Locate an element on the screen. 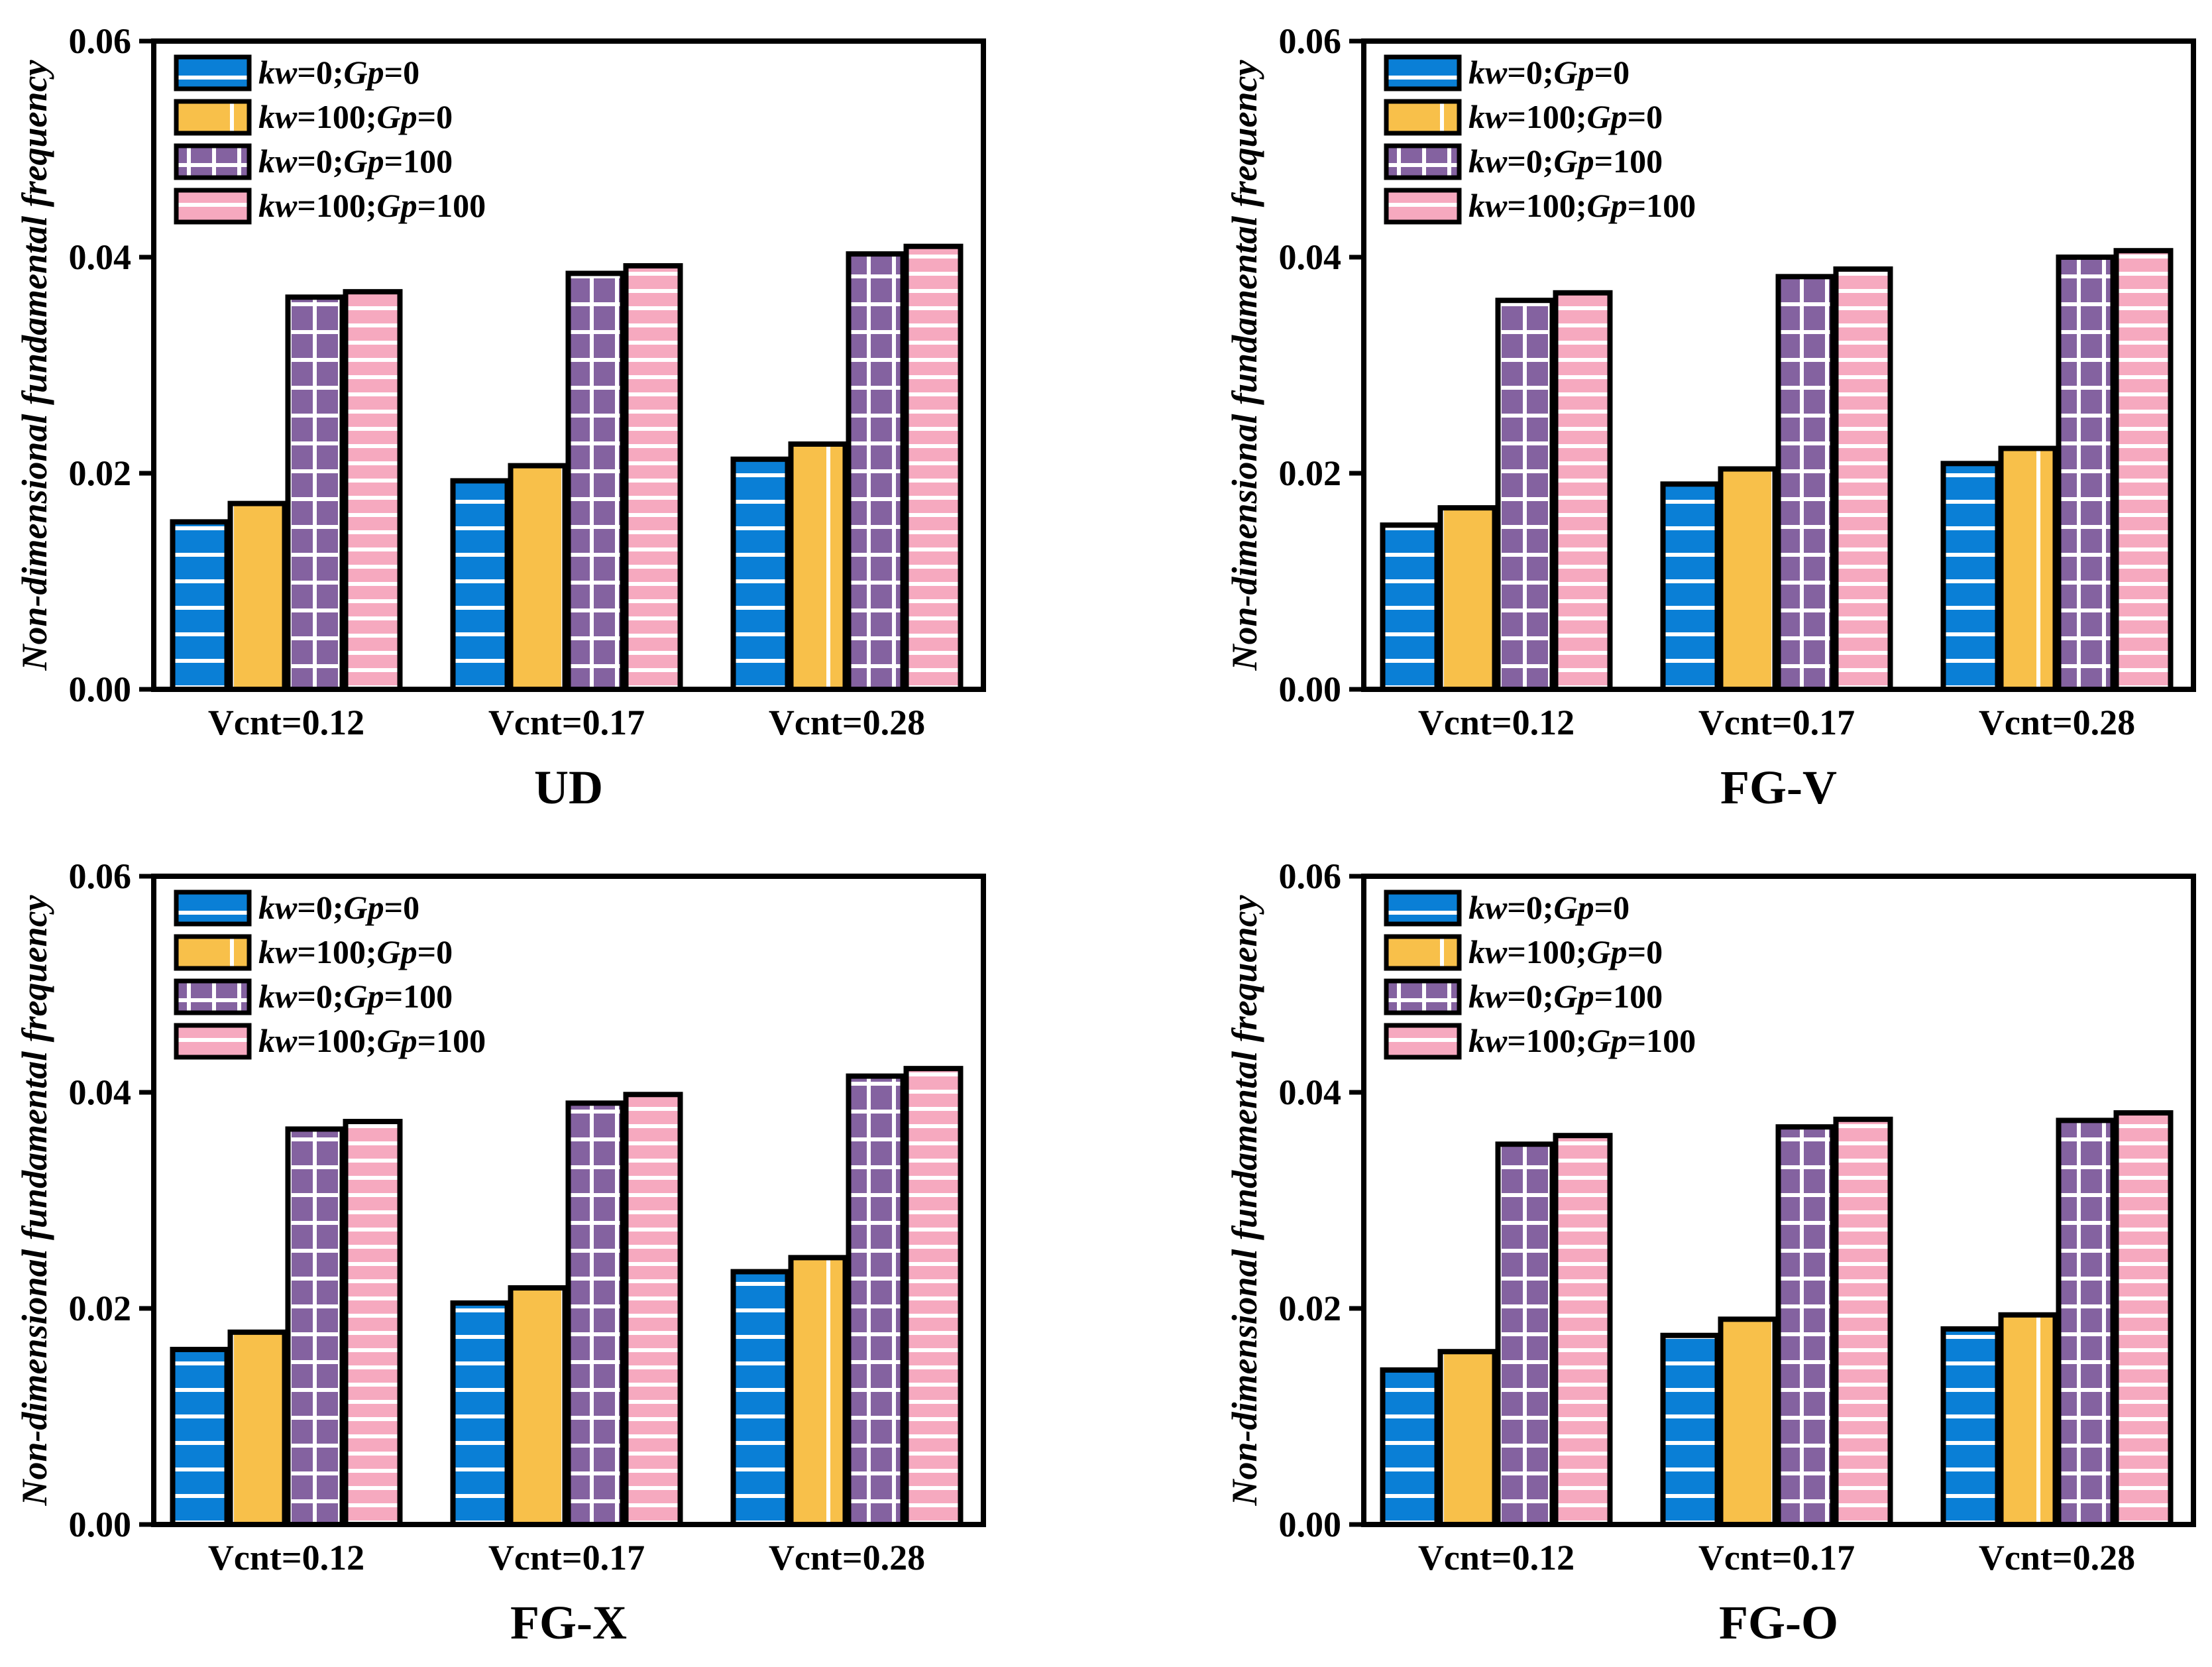 The height and width of the screenshot is (1667, 2212). panel-title: UD is located at coordinates (568, 787).